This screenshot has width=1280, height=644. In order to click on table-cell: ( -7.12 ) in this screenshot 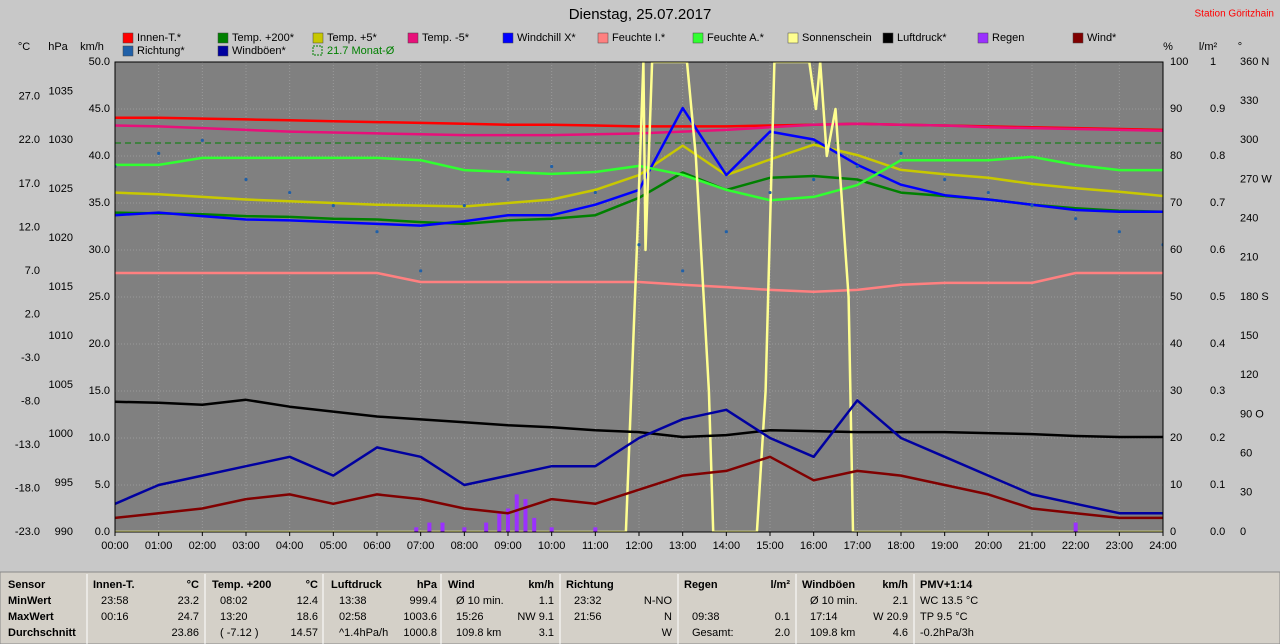, I will do `click(239, 633)`.